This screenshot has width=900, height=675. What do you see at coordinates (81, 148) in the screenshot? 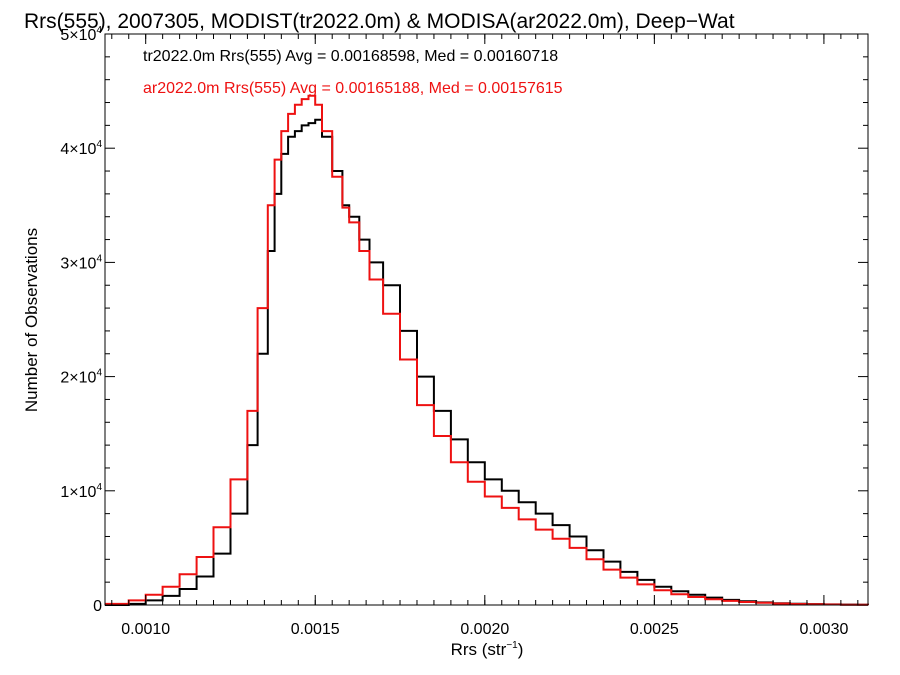
I see `y-tick-label: 4×10⁴` at bounding box center [81, 148].